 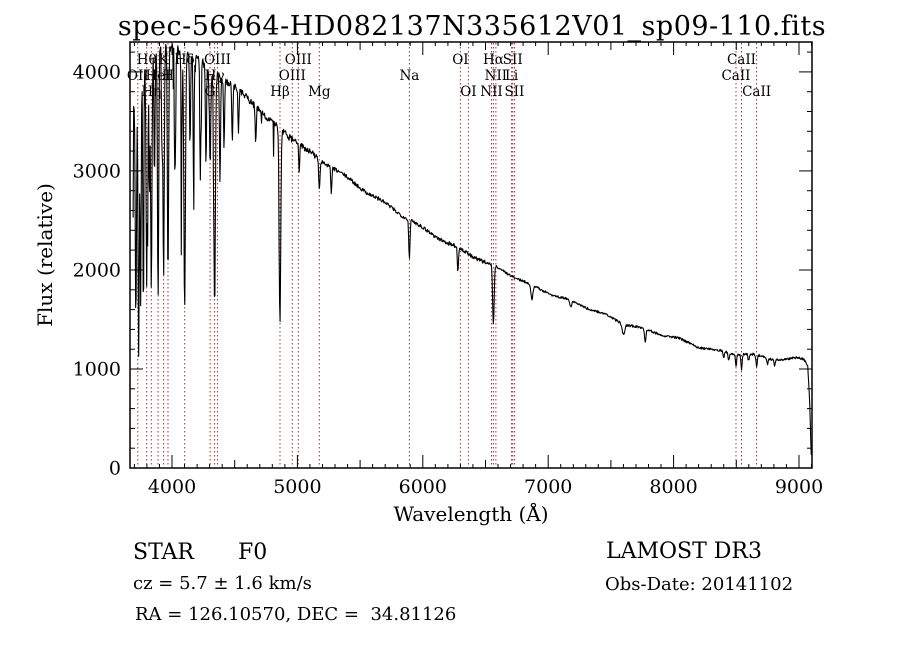 I want to click on object-class-label: STAR, so click(x=163, y=552).